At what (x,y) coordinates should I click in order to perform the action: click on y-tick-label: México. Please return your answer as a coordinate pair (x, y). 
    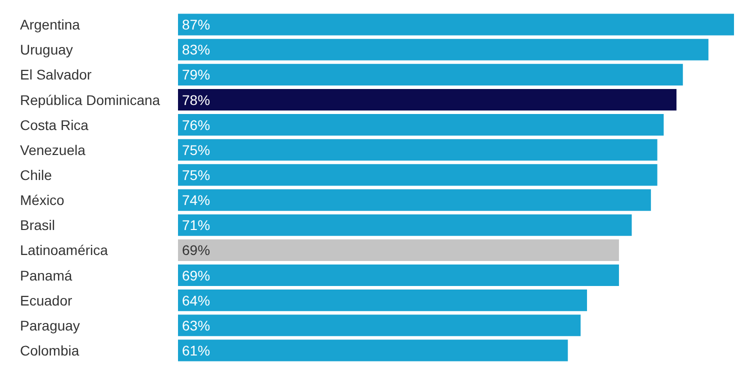
    Looking at the image, I should click on (42, 200).